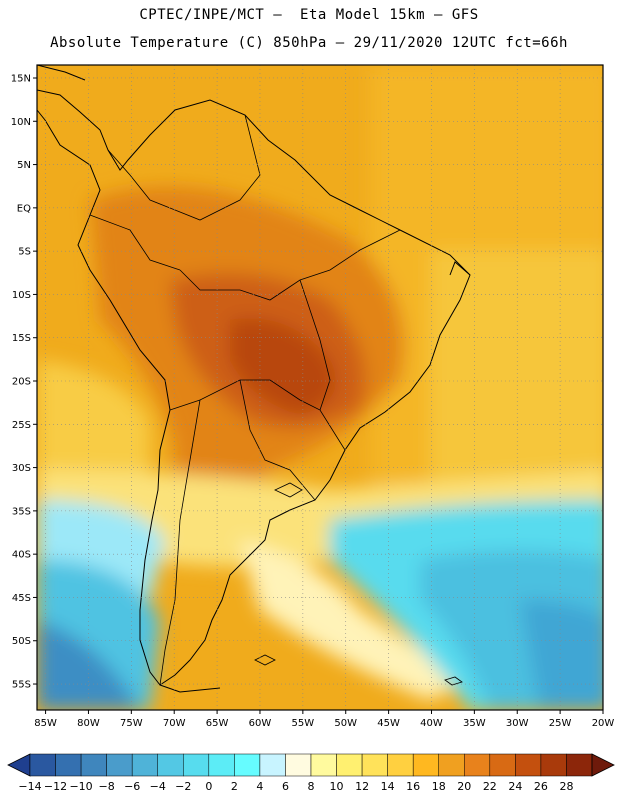  I want to click on lat-label: 45S, so click(21, 598).